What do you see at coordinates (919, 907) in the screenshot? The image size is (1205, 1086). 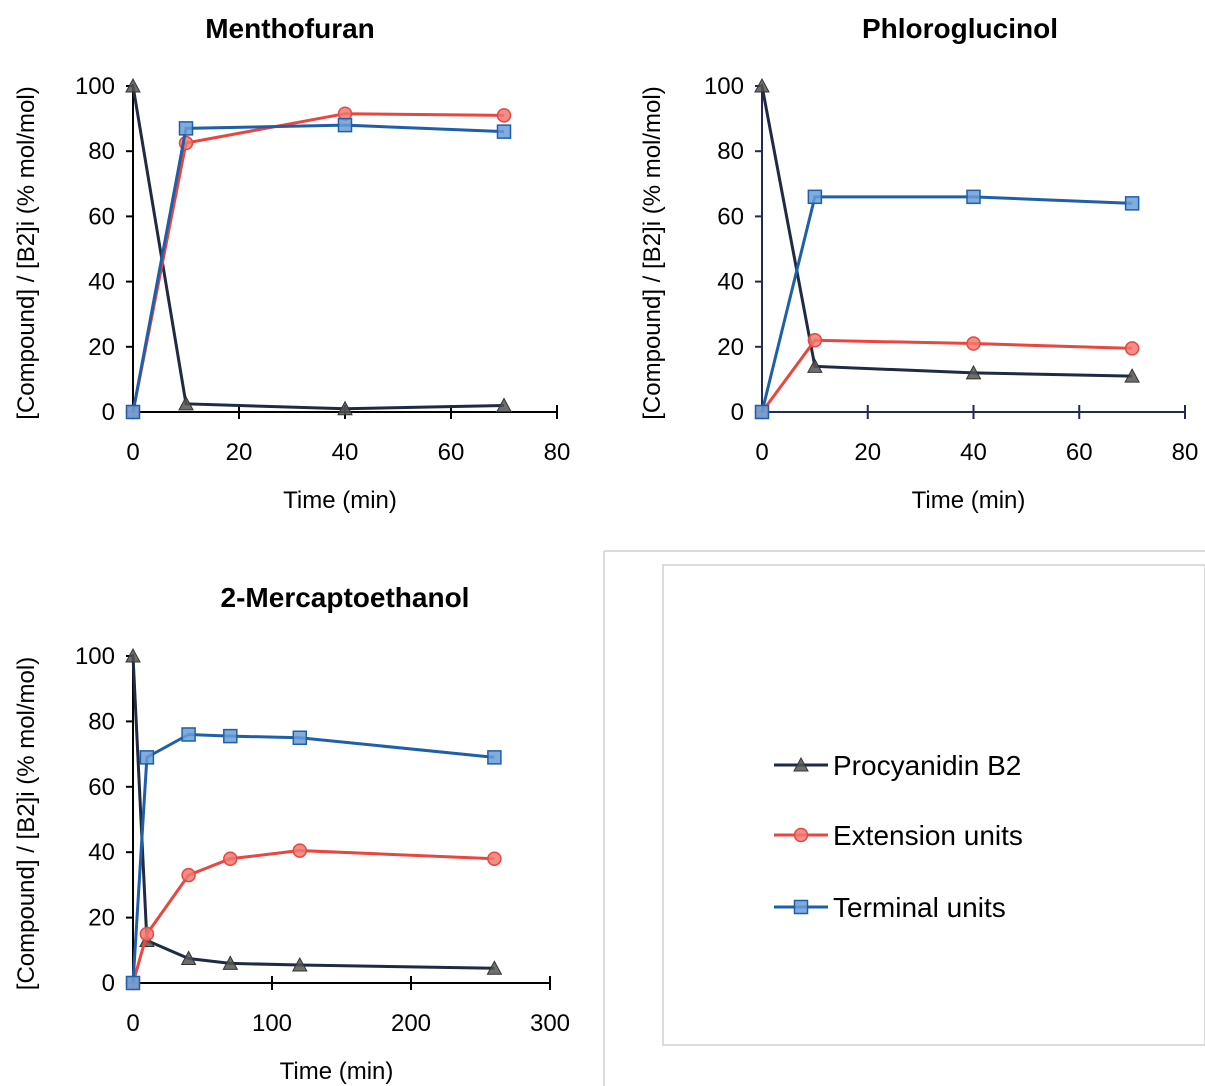 I see `legend-label-terminal: Terminal units` at bounding box center [919, 907].